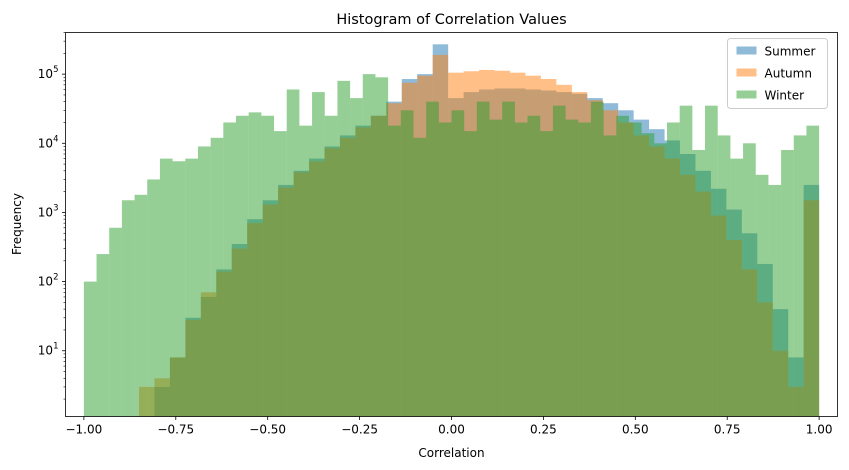  Describe the element at coordinates (48, 73) in the screenshot. I see `y-tick-label: 10⁵` at that location.